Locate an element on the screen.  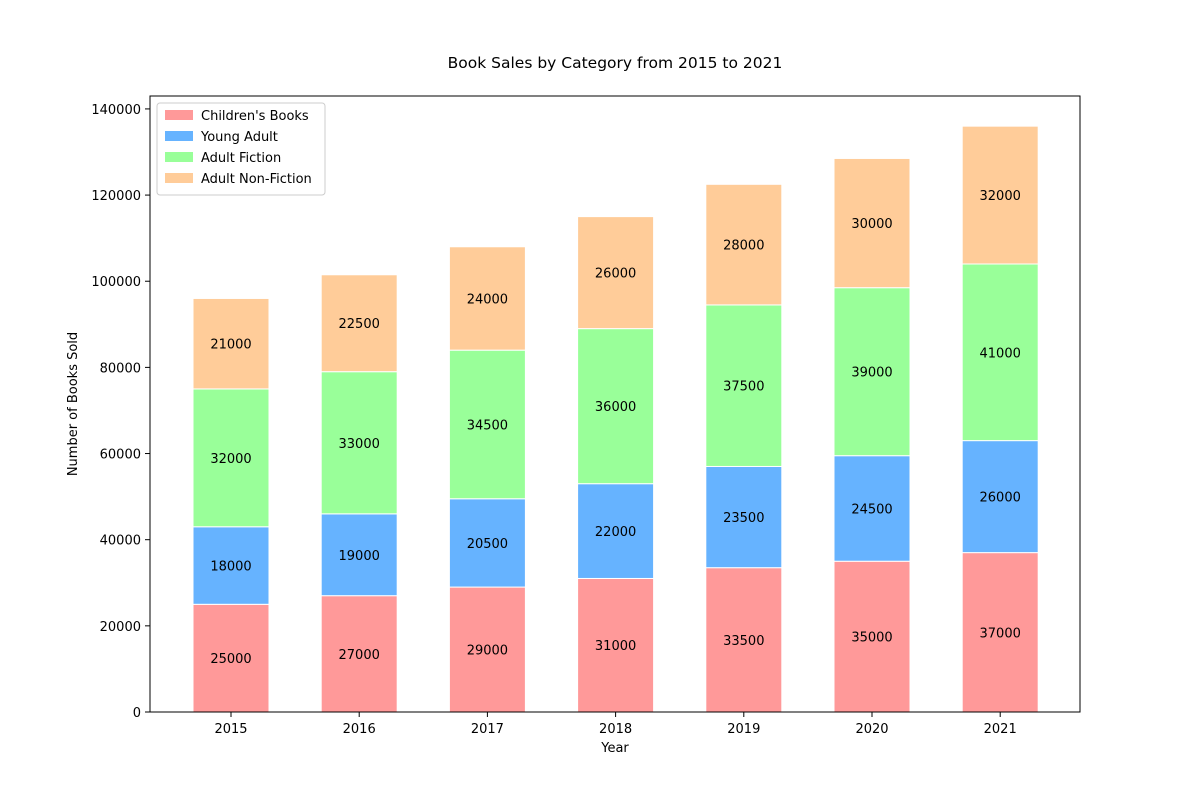
y-tick-label: 100000 is located at coordinates (116, 282).